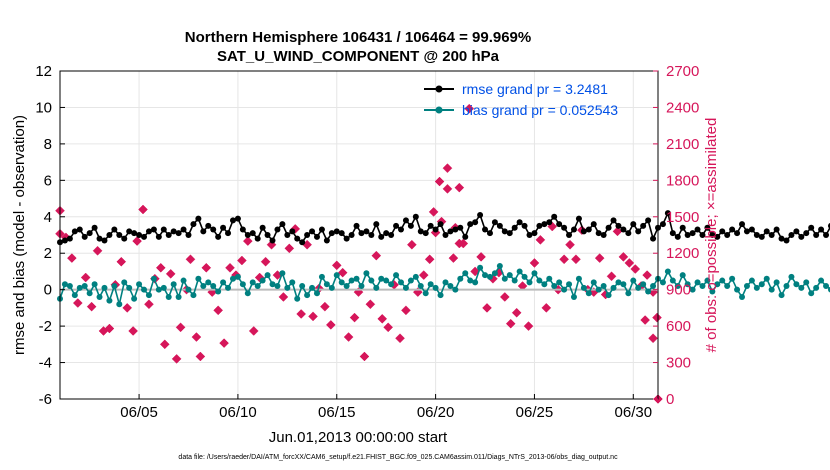 The height and width of the screenshot is (470, 830). Describe the element at coordinates (43, 71) in the screenshot. I see `left-tick-label: 12` at that location.